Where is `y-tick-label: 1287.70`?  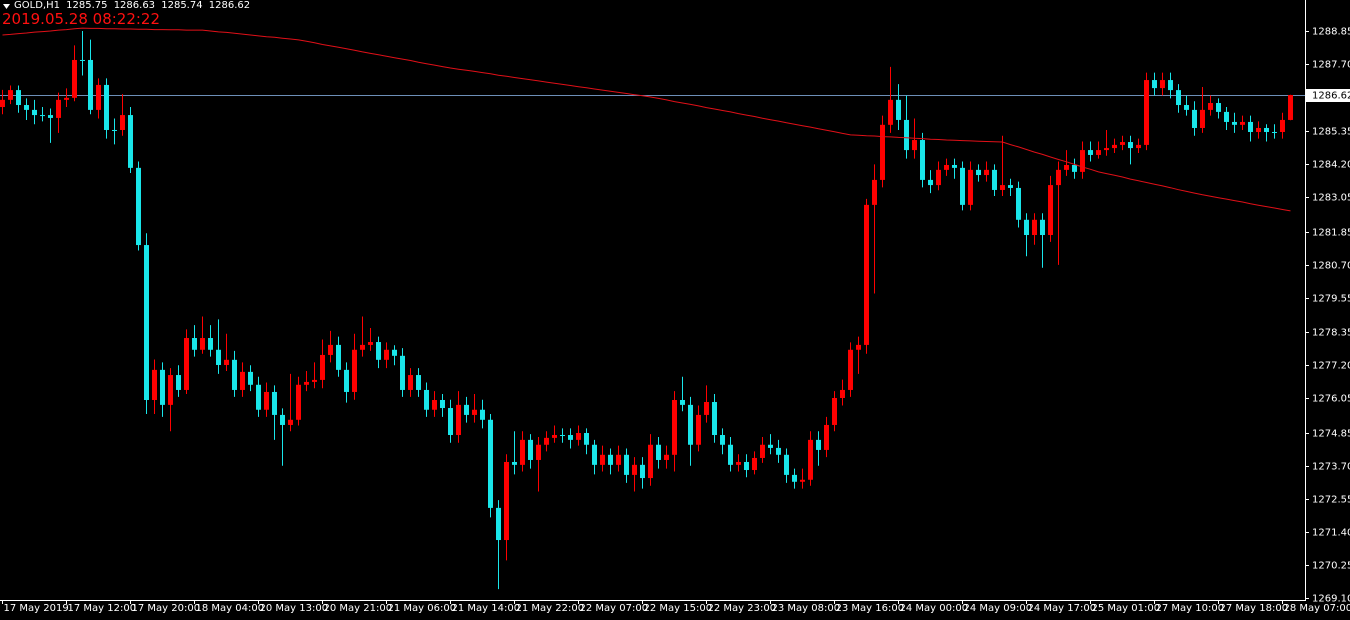 y-tick-label: 1287.70 is located at coordinates (1331, 65).